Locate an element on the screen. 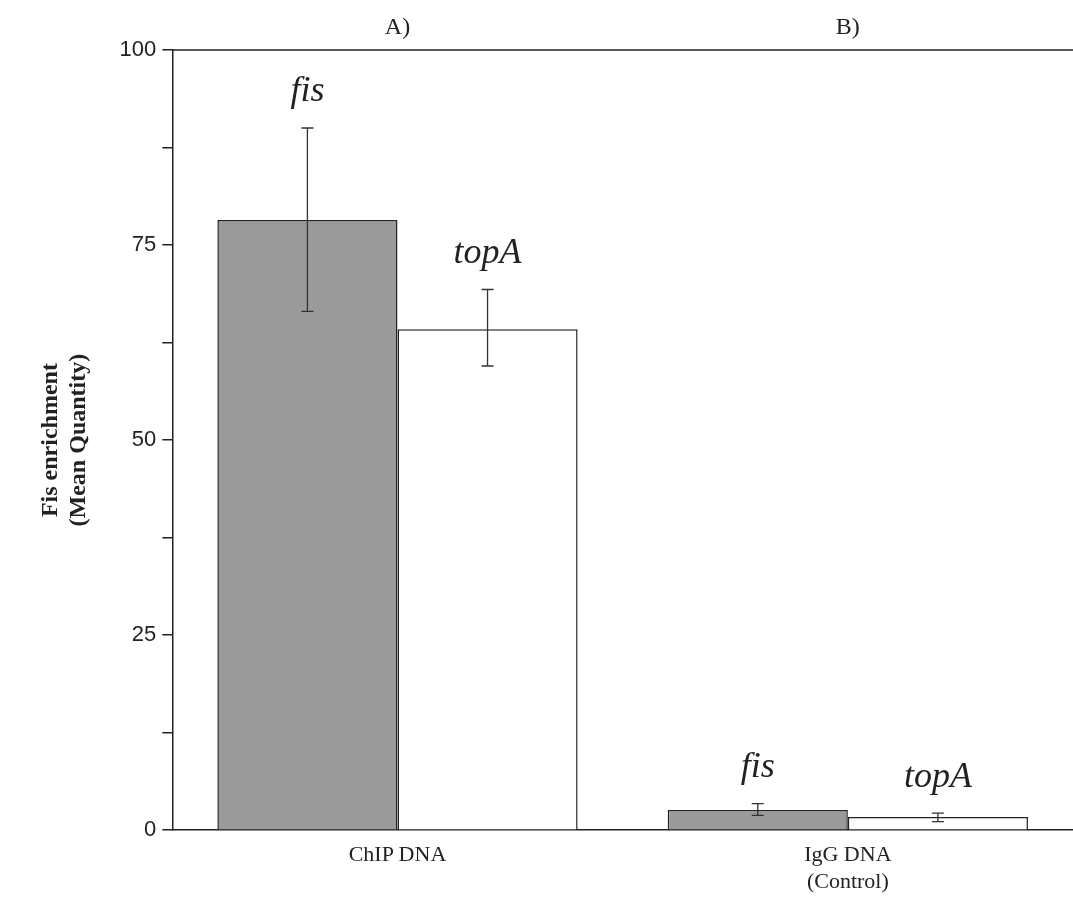  y-tick-label: 50 is located at coordinates (144, 439).